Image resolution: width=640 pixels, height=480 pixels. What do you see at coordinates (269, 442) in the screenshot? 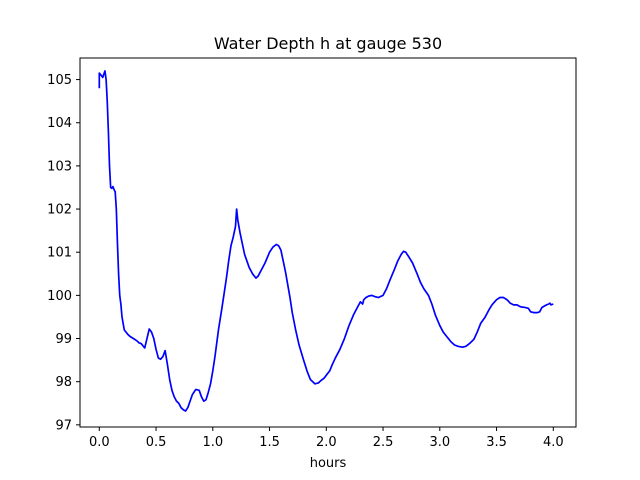
I see `x-tick-label: 1.5` at bounding box center [269, 442].